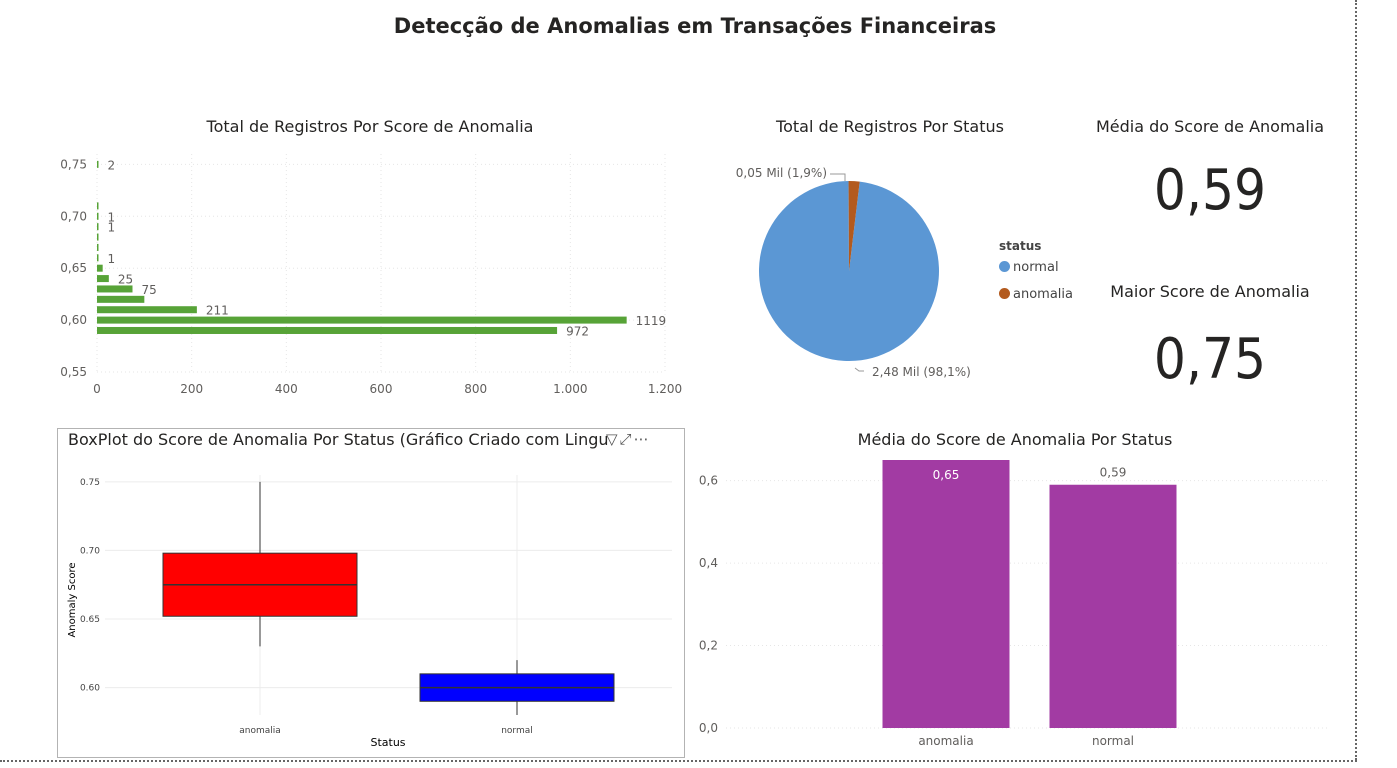  What do you see at coordinates (890, 126) in the screenshot?
I see `status-pie-title: Total de Registros Por Status` at bounding box center [890, 126].